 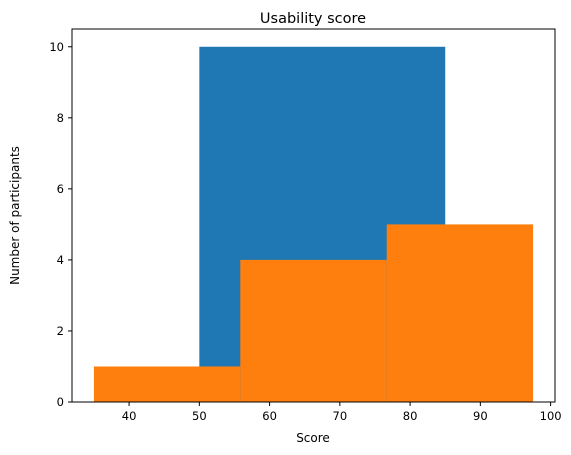 I want to click on y-tick-label: 10, so click(x=56, y=47).